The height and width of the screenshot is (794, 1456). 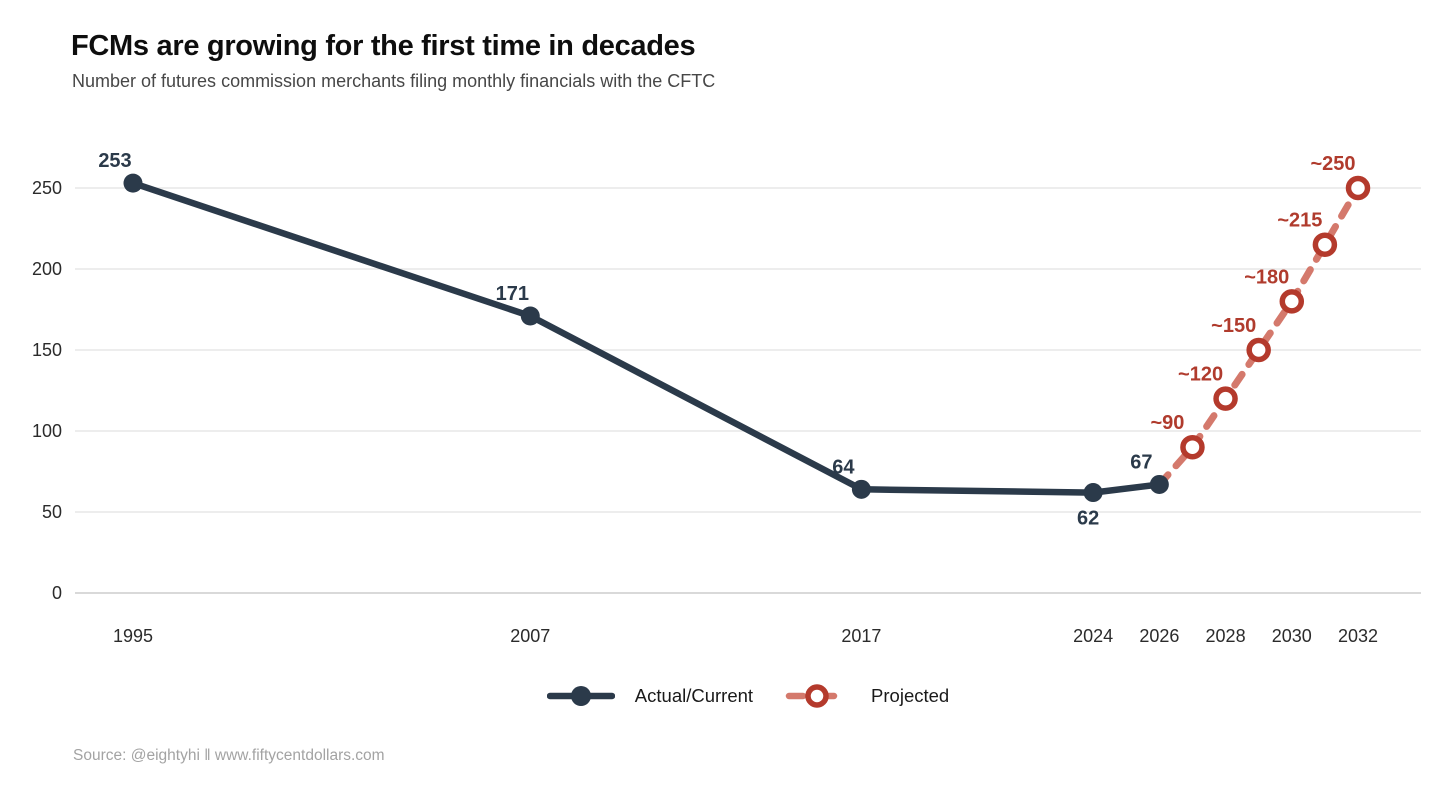 What do you see at coordinates (580, 696) in the screenshot?
I see `actual-line-marker-icon` at bounding box center [580, 696].